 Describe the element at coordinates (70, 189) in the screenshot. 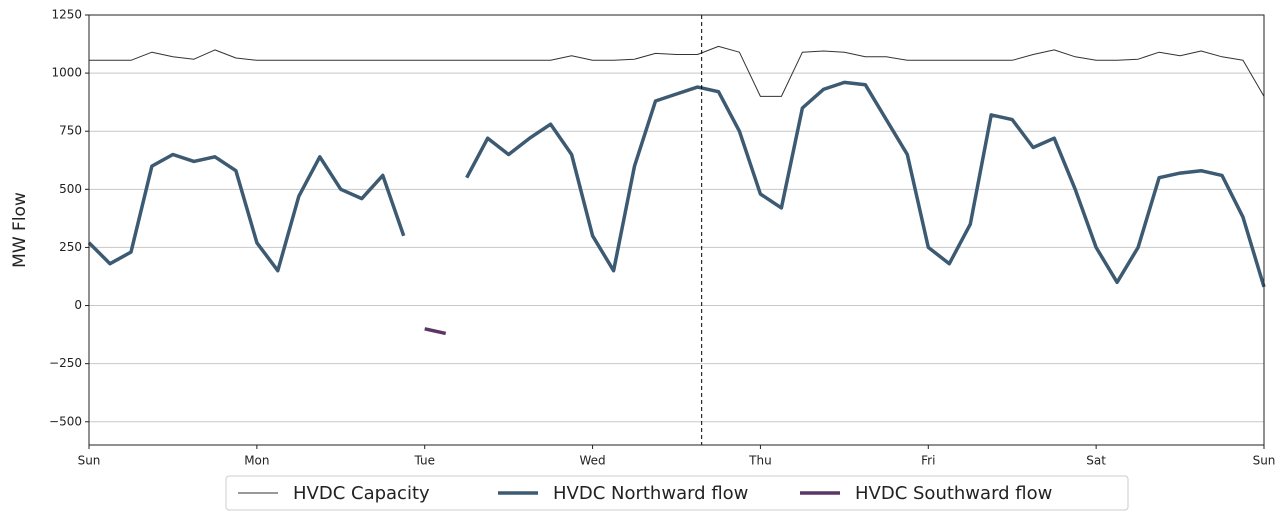

I see `y-tick-label: 500` at that location.